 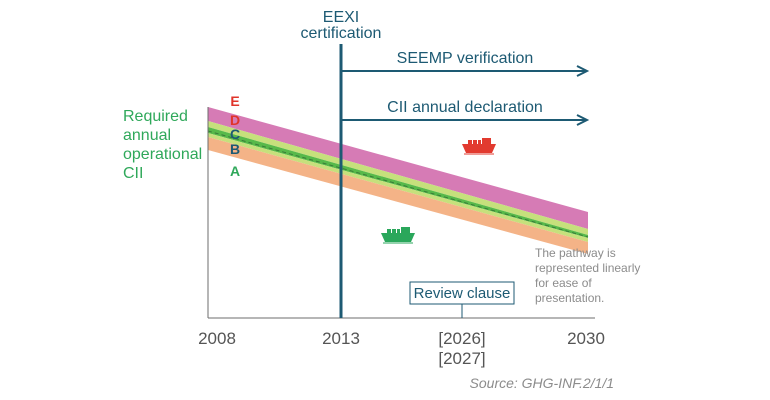 What do you see at coordinates (465, 71) in the screenshot?
I see `seemp-arrow` at bounding box center [465, 71].